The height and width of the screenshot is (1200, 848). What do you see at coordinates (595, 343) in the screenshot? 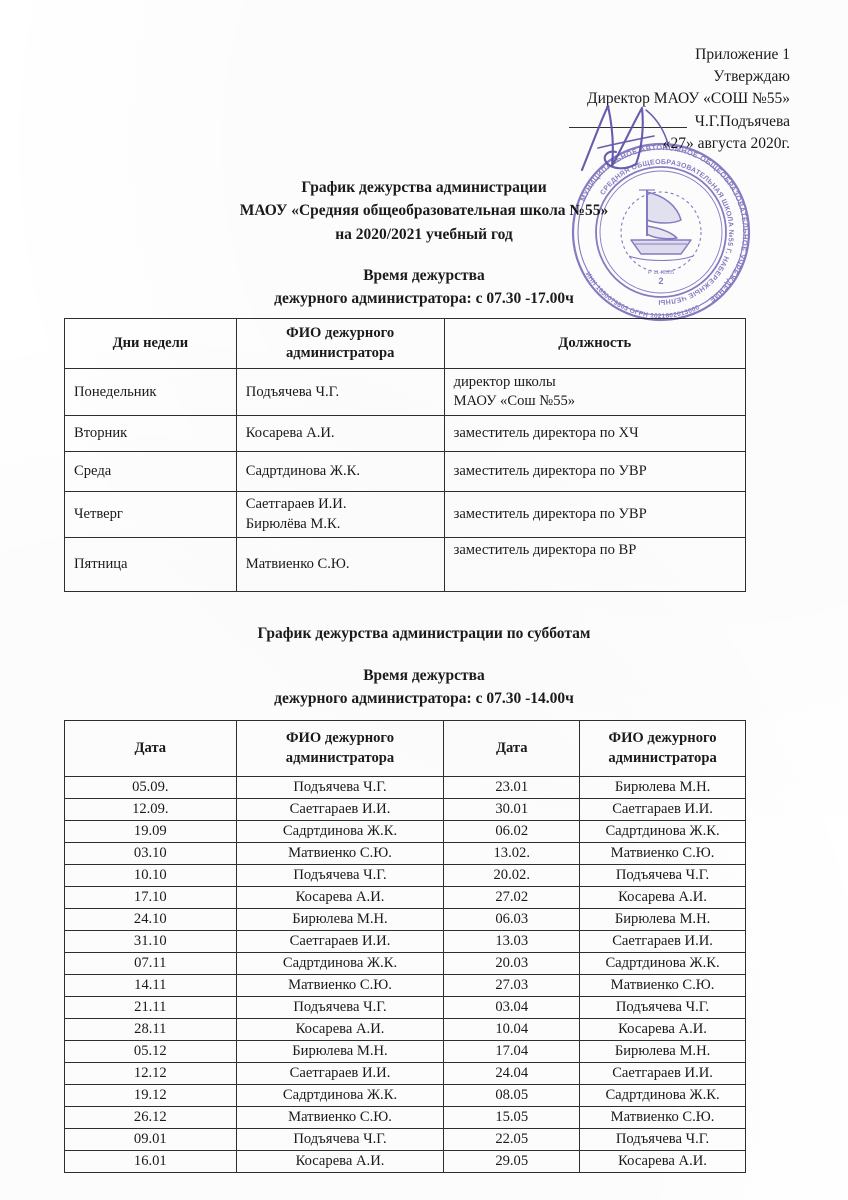
I see `header-position: Должность` at bounding box center [595, 343].